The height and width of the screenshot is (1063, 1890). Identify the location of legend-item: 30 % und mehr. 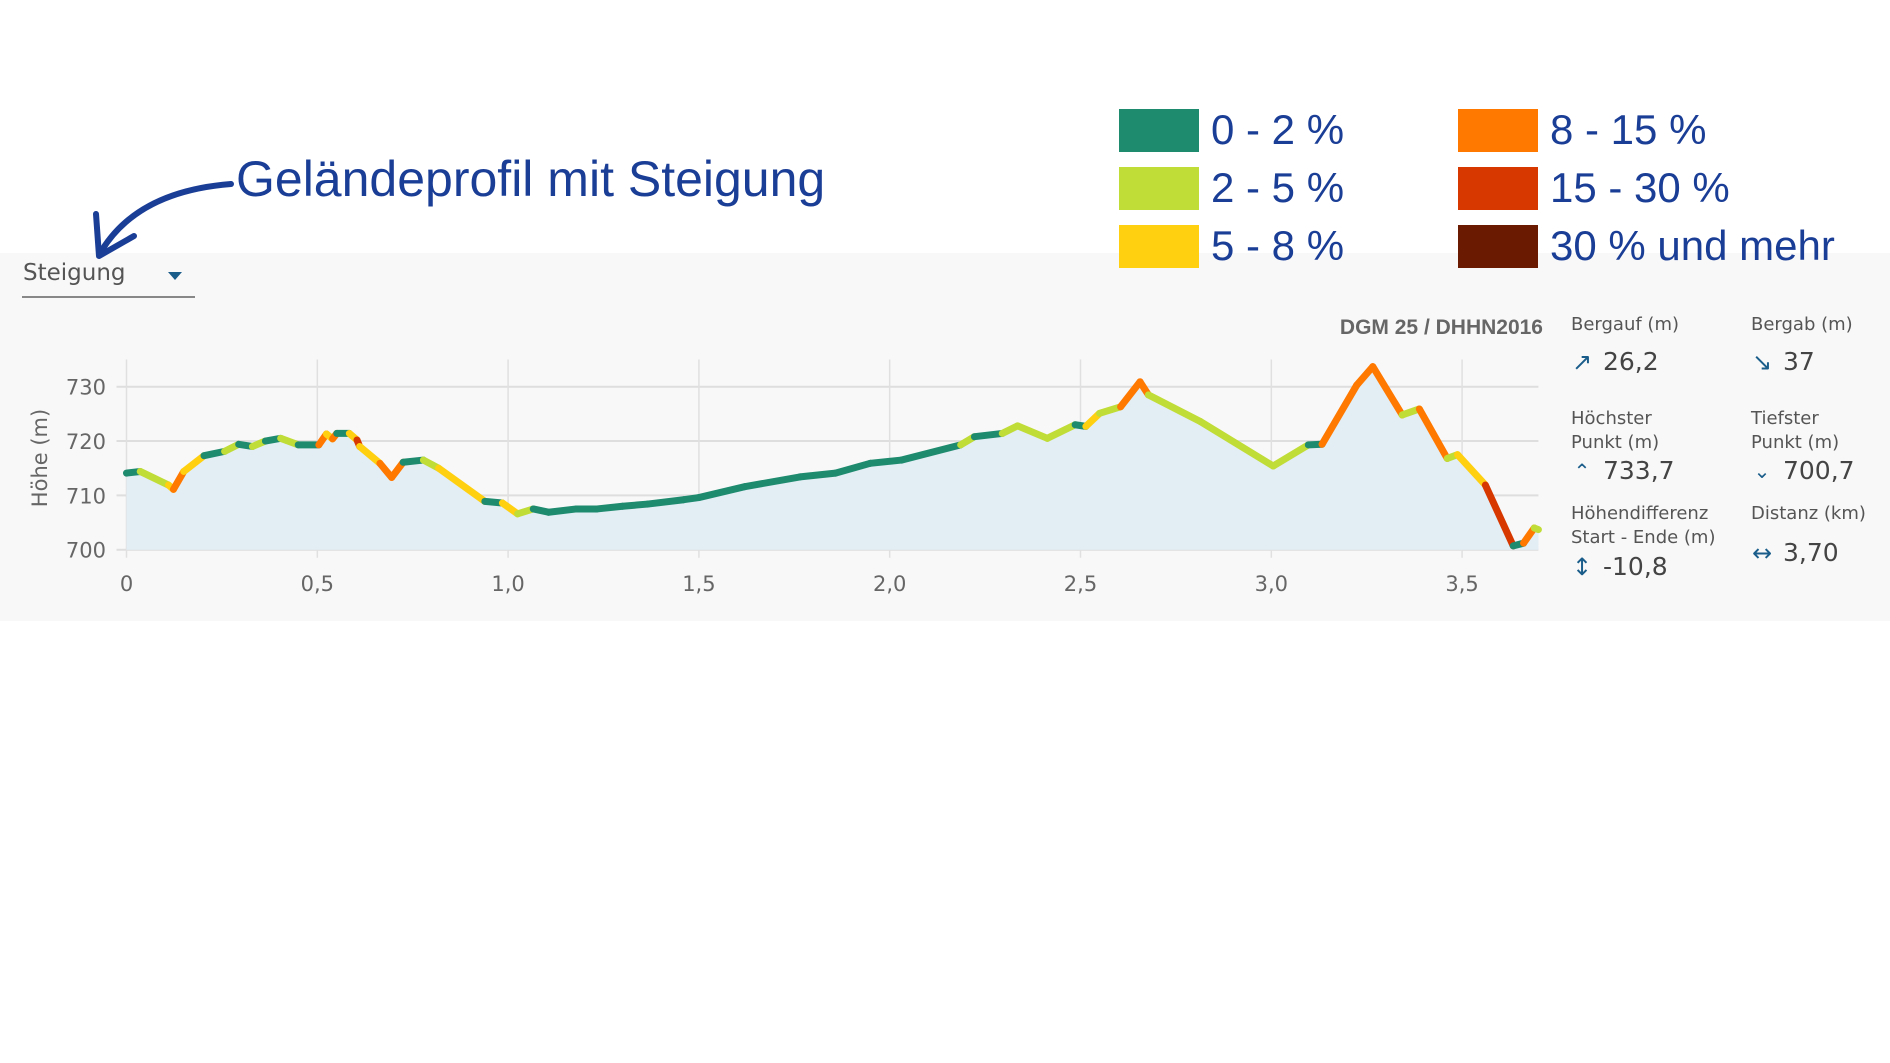
(1646, 245).